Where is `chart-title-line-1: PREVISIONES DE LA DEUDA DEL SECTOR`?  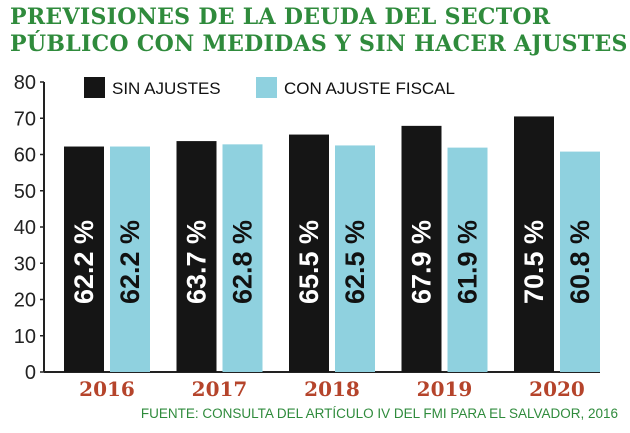 chart-title-line-1: PREVISIONES DE LA DEUDA DEL SECTOR is located at coordinates (280, 17).